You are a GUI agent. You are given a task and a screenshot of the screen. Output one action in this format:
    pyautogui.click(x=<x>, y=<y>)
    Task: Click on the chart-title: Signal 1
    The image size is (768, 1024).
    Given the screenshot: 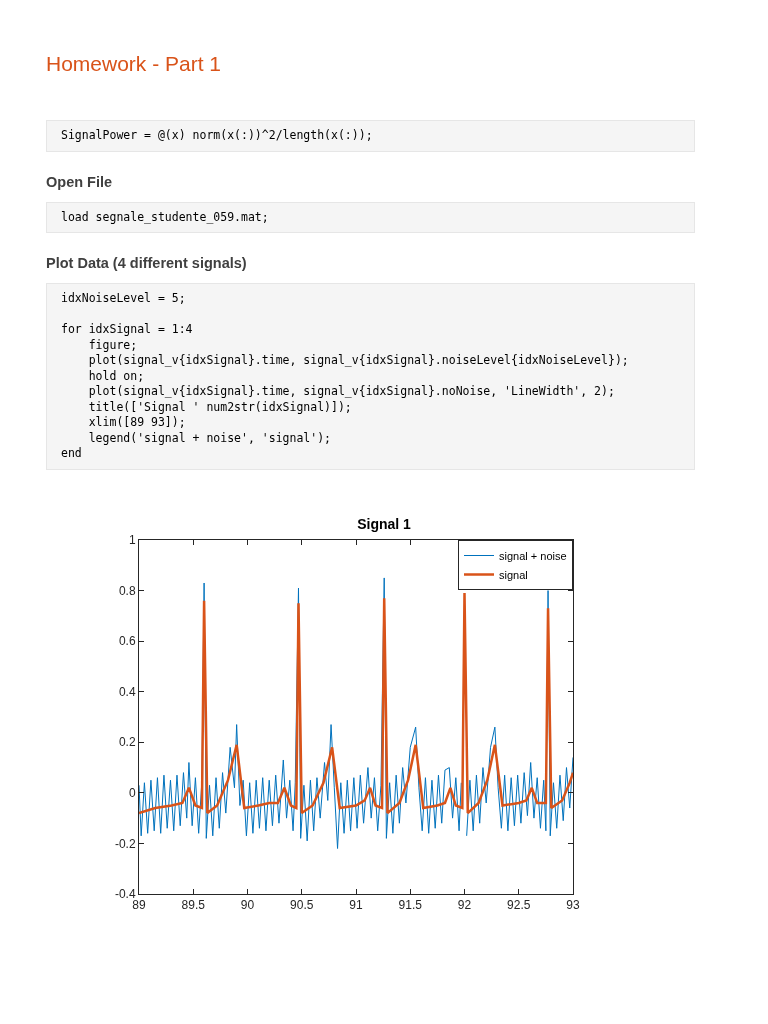 What is the action you would take?
    pyautogui.click(x=384, y=523)
    